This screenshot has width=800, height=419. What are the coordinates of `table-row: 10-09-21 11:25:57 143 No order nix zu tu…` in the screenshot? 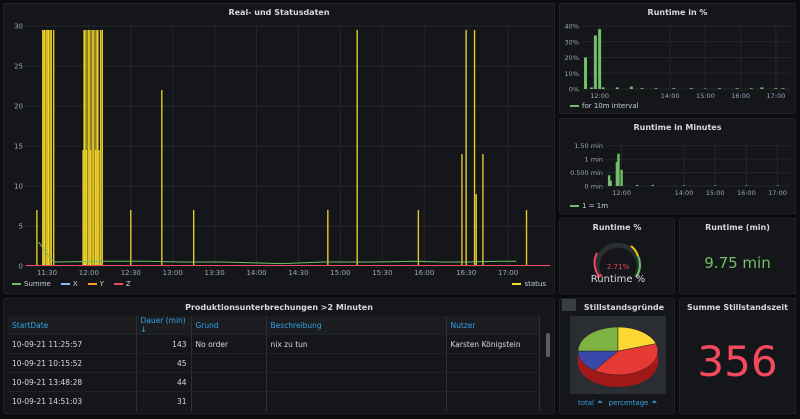 It's located at (274, 344).